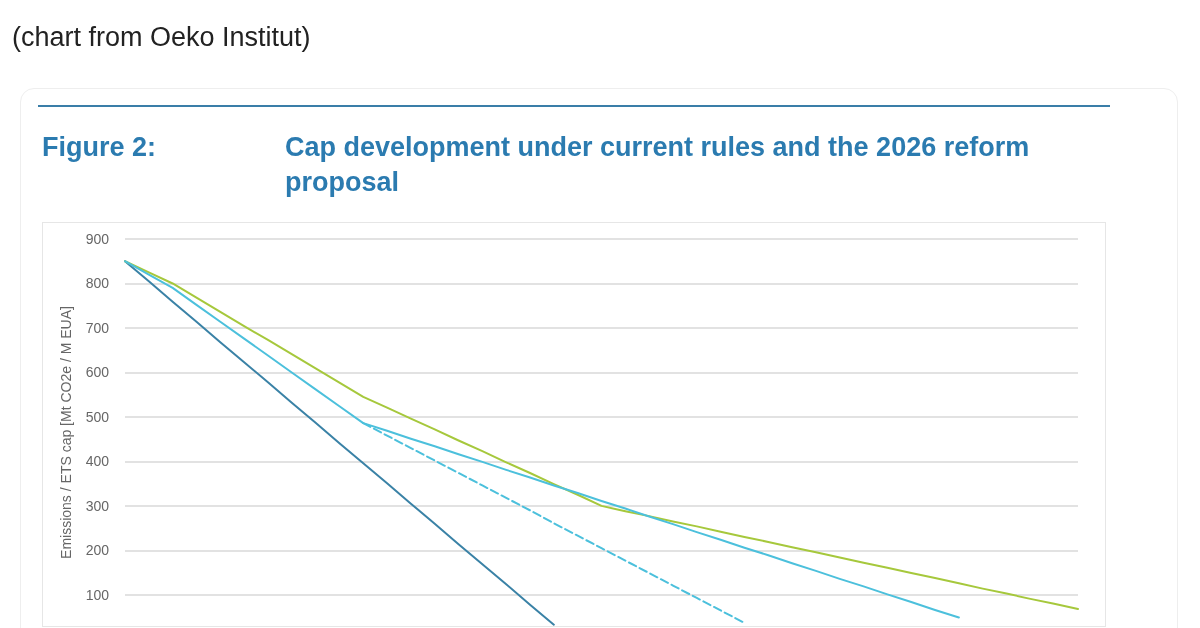 Image resolution: width=1200 pixels, height=628 pixels. Describe the element at coordinates (97, 461) in the screenshot. I see `y-tick-label: 400` at that location.